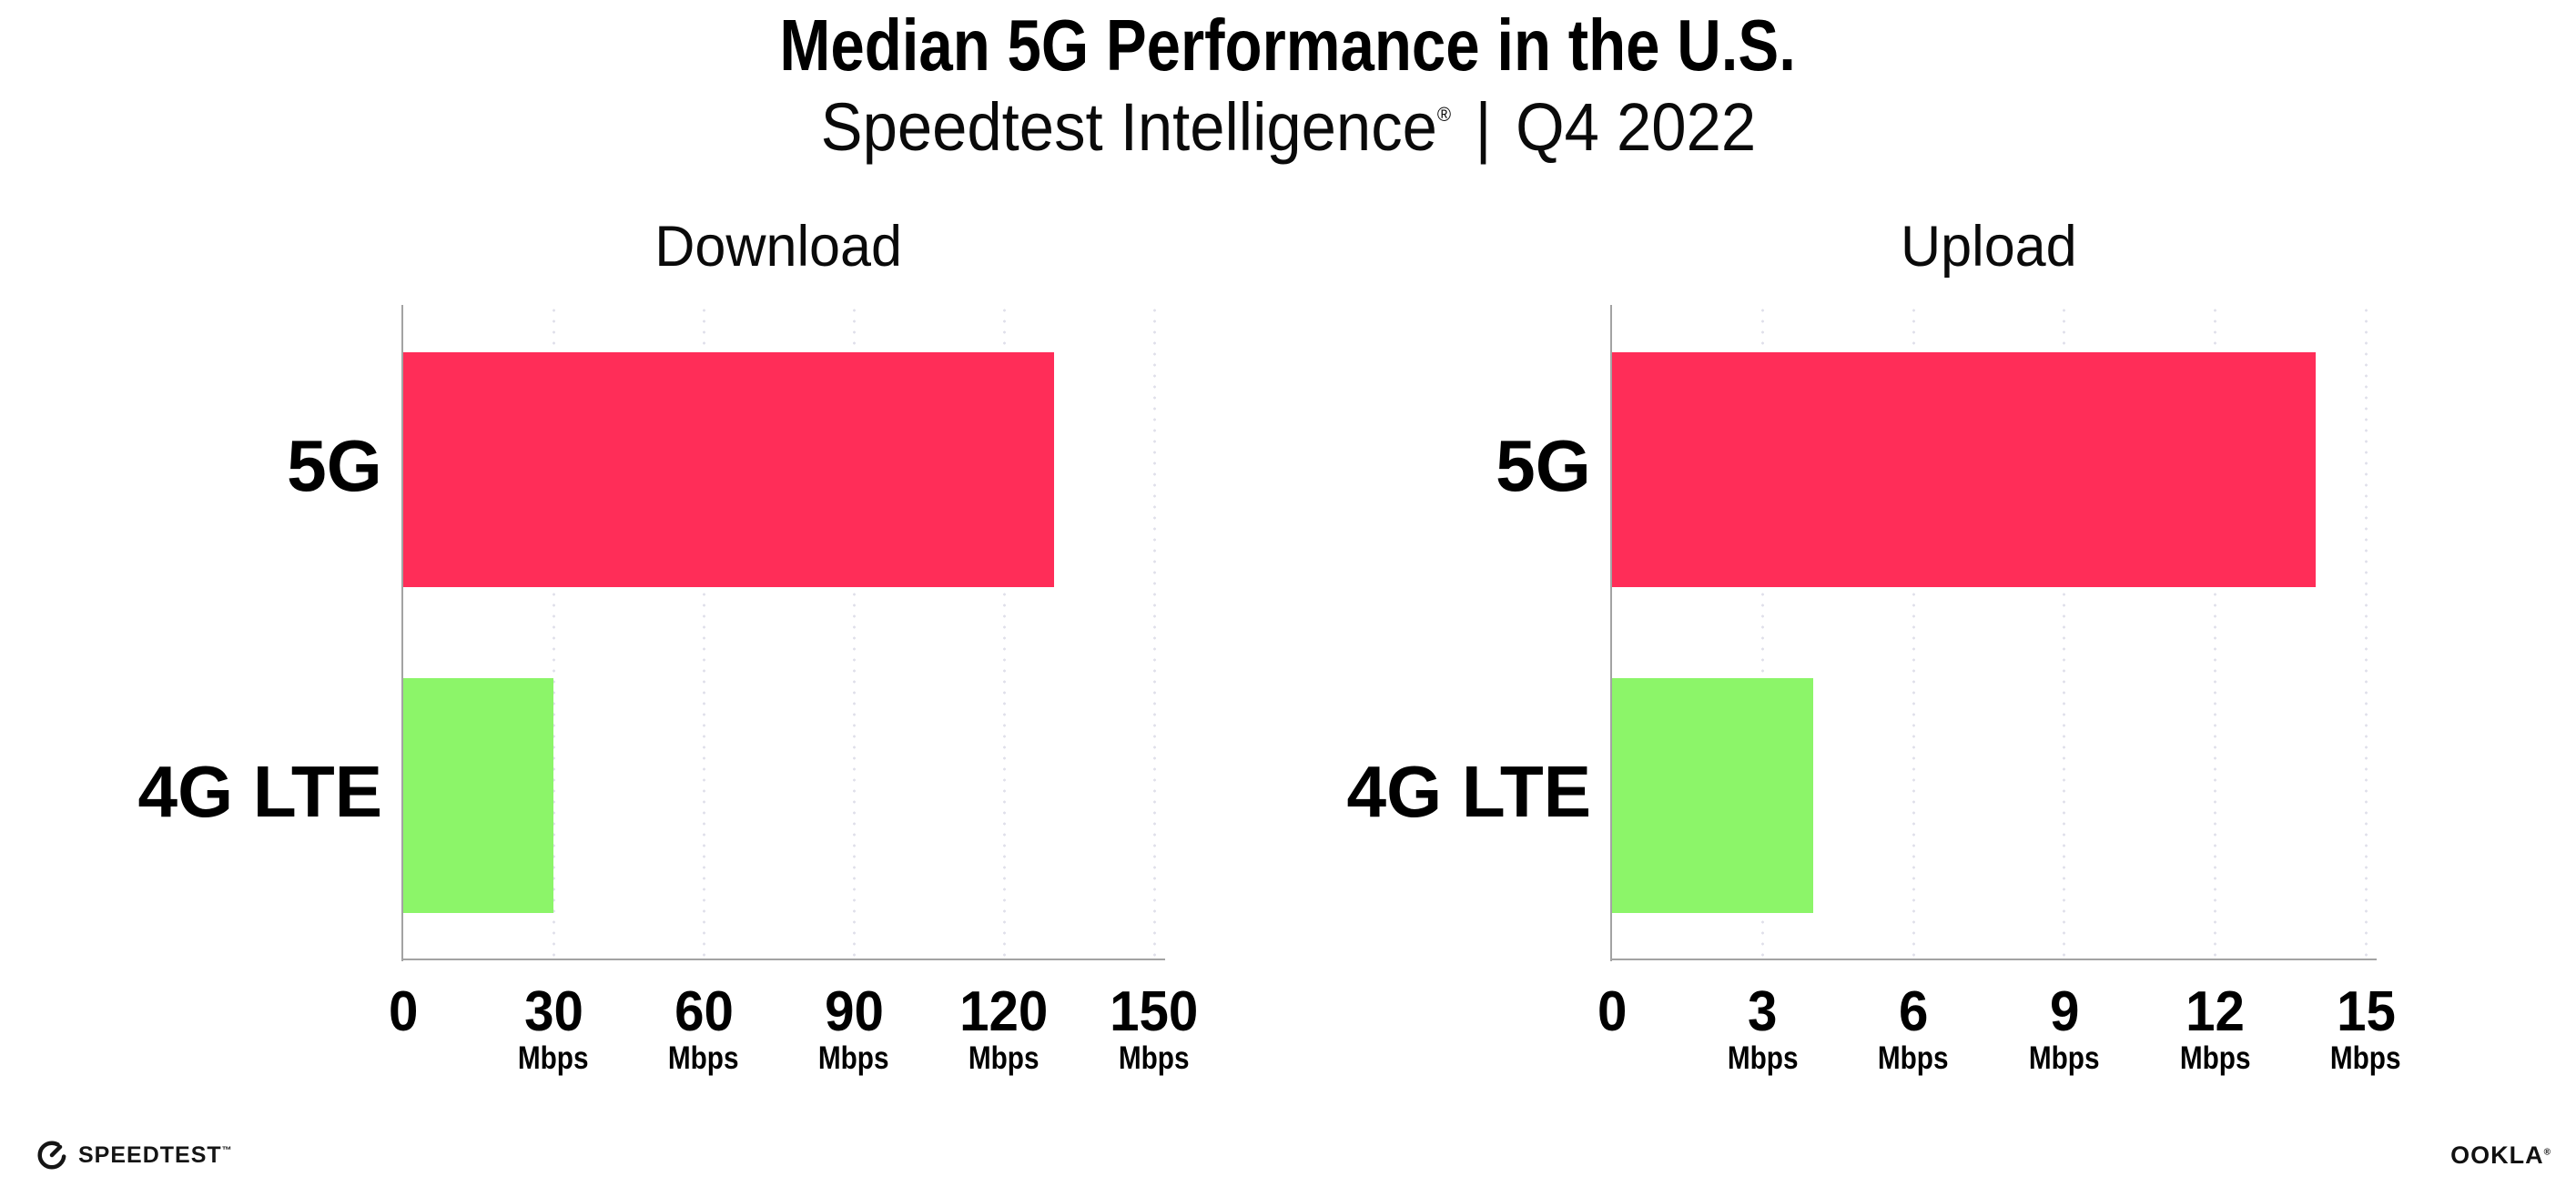  I want to click on ookla-logo: OOKLA®, so click(2500, 1156).